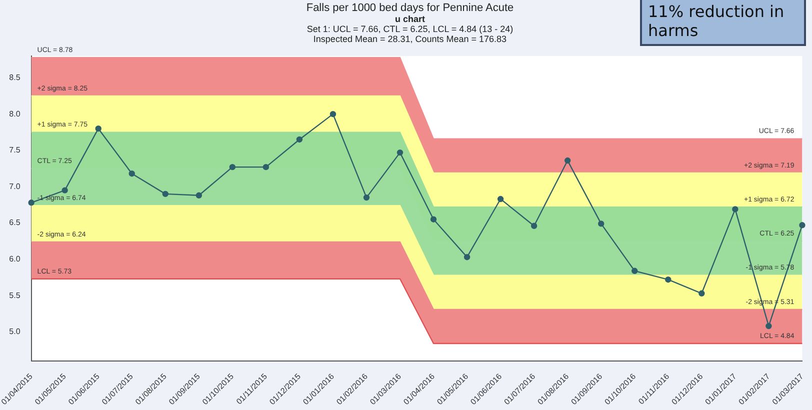 The height and width of the screenshot is (410, 812). I want to click on y-tick-label: 7.0, so click(15, 186).